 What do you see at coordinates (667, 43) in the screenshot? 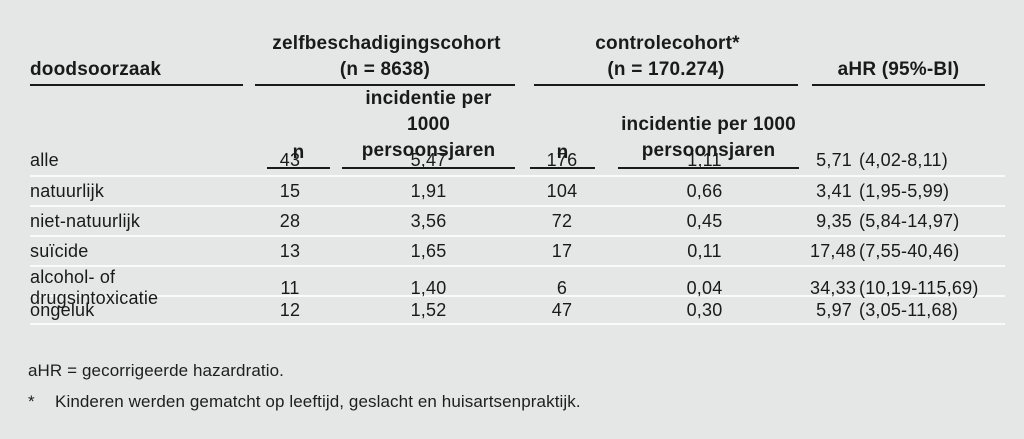
I see `group-header-control-cohort: controlecohort*` at bounding box center [667, 43].